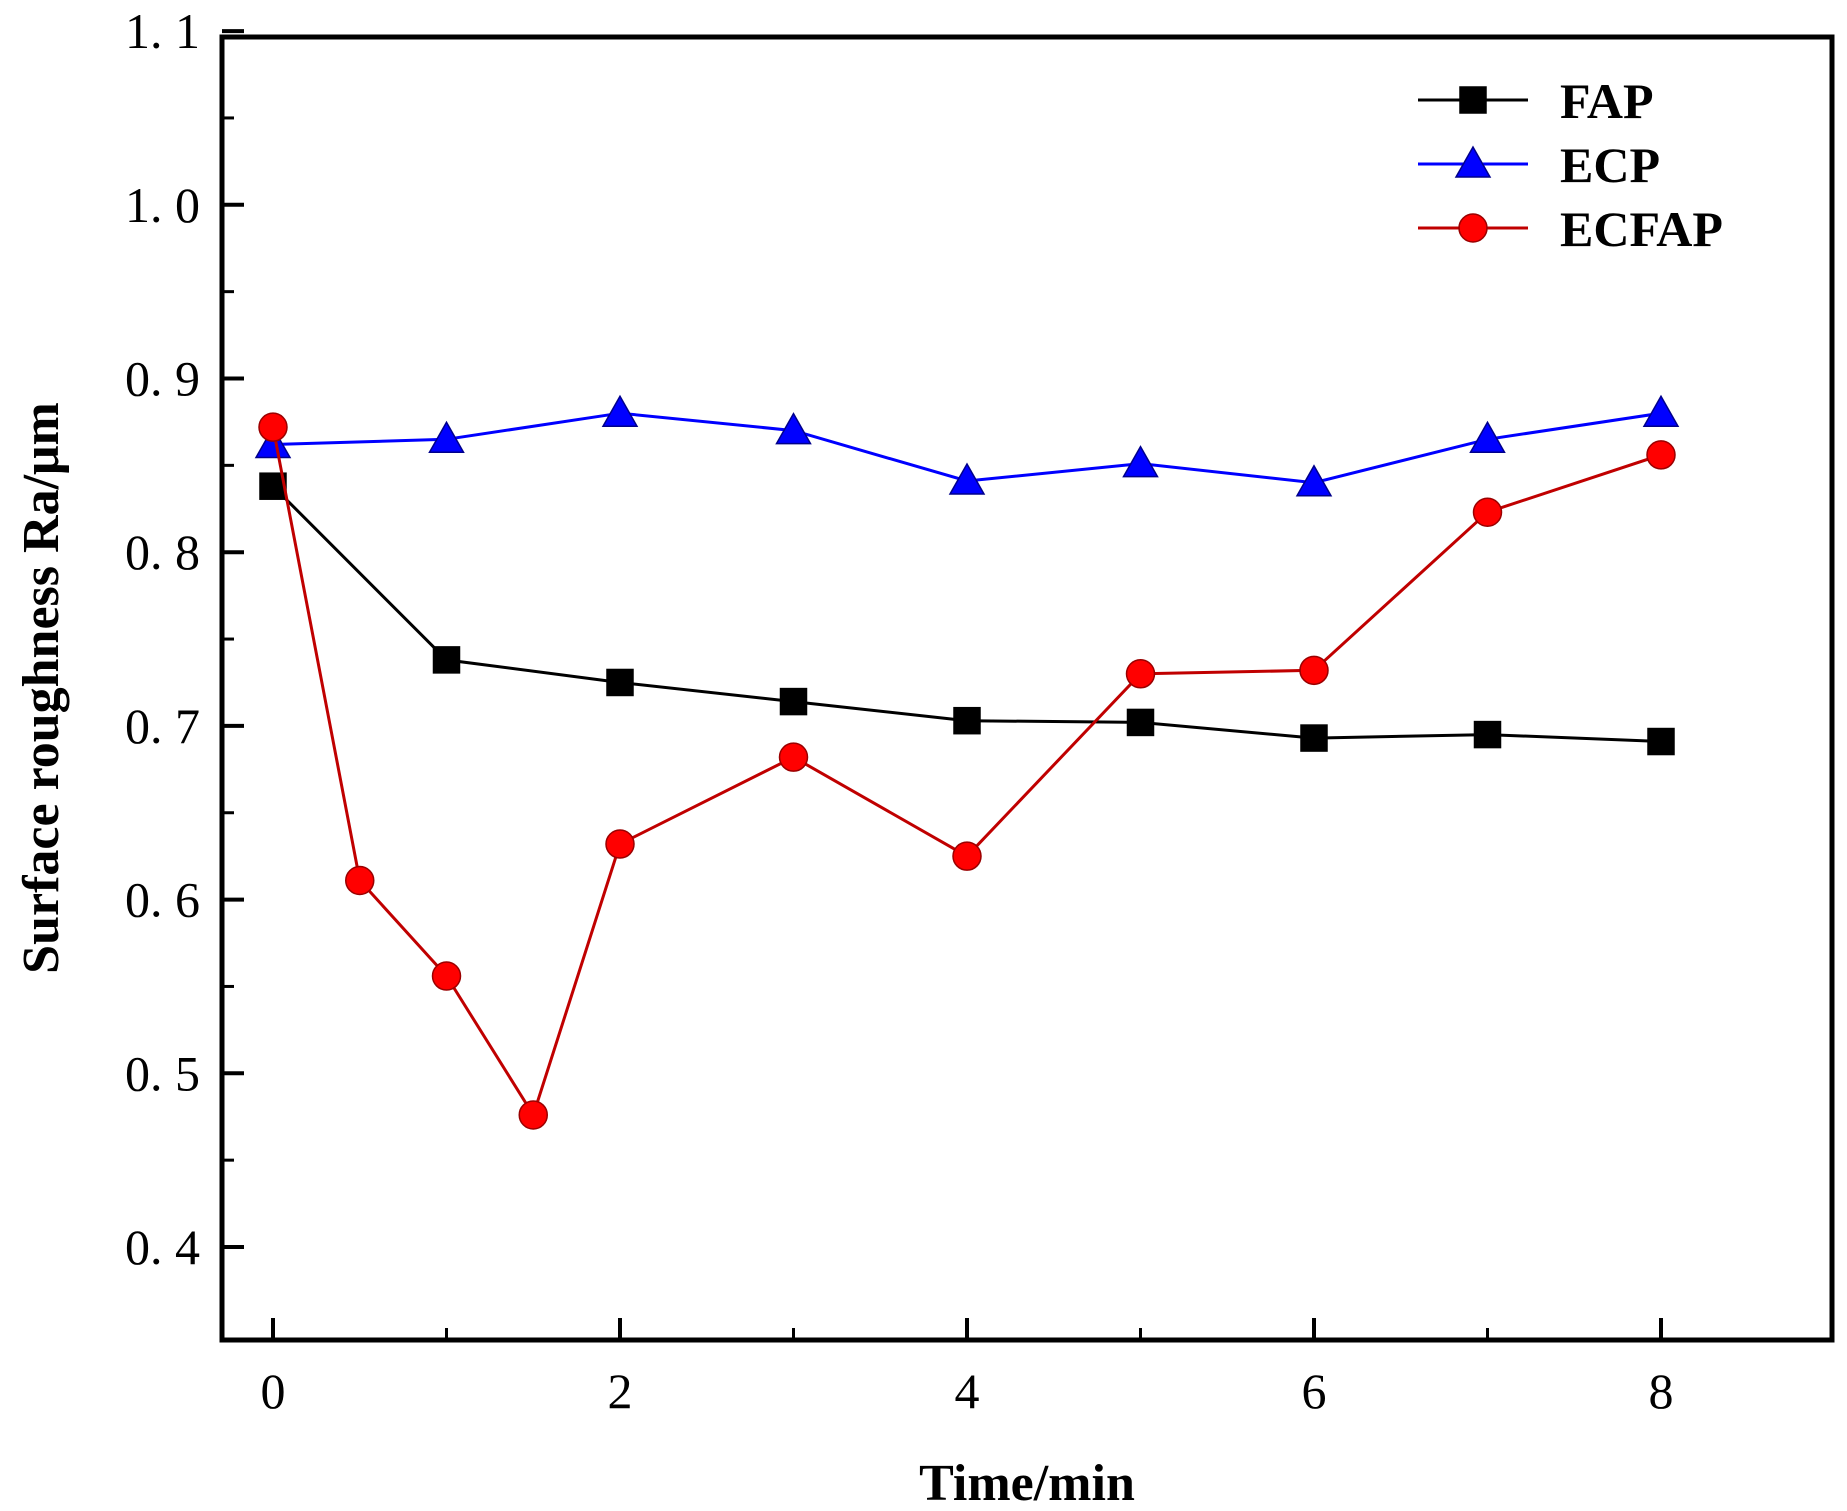 Image resolution: width=1847 pixels, height=1511 pixels. Describe the element at coordinates (1314, 1391) in the screenshot. I see `x-tick-label: 6` at that location.